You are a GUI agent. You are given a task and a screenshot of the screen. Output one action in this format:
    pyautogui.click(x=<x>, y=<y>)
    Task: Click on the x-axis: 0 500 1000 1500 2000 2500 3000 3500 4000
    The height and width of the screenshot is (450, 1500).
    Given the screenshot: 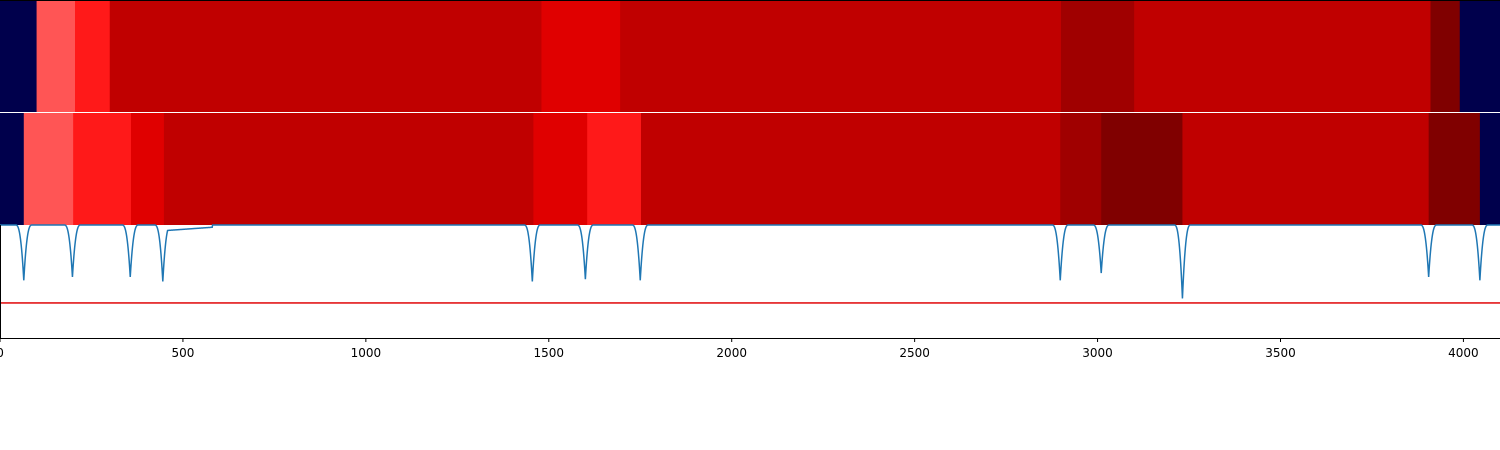 What is the action you would take?
    pyautogui.click(x=739, y=349)
    